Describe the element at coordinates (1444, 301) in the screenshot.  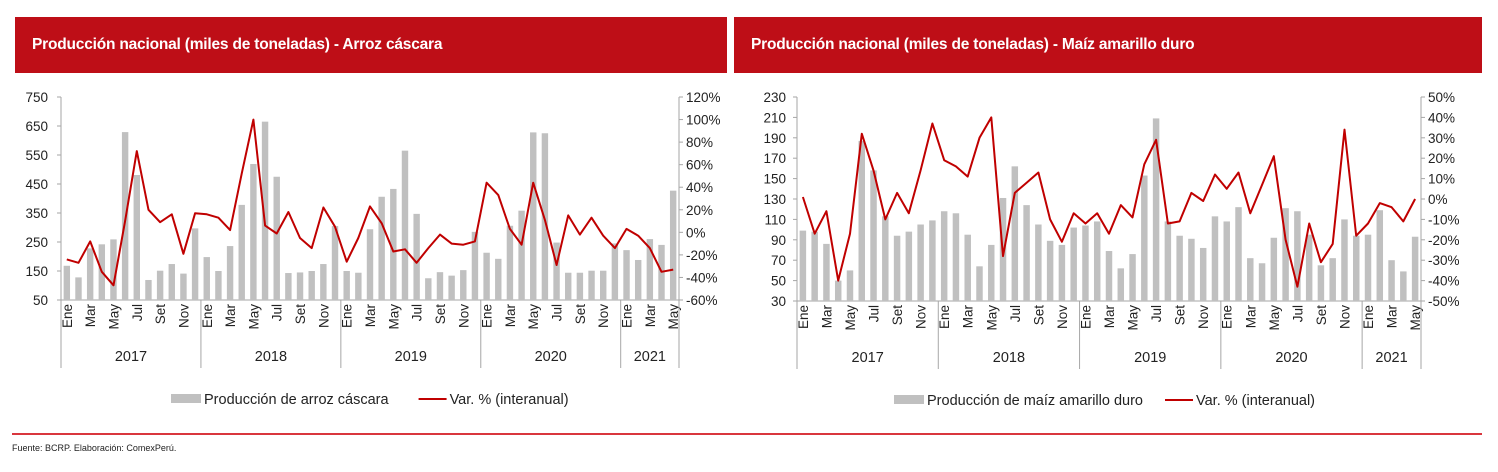
I see `y-tick-label-right: -50%` at that location.